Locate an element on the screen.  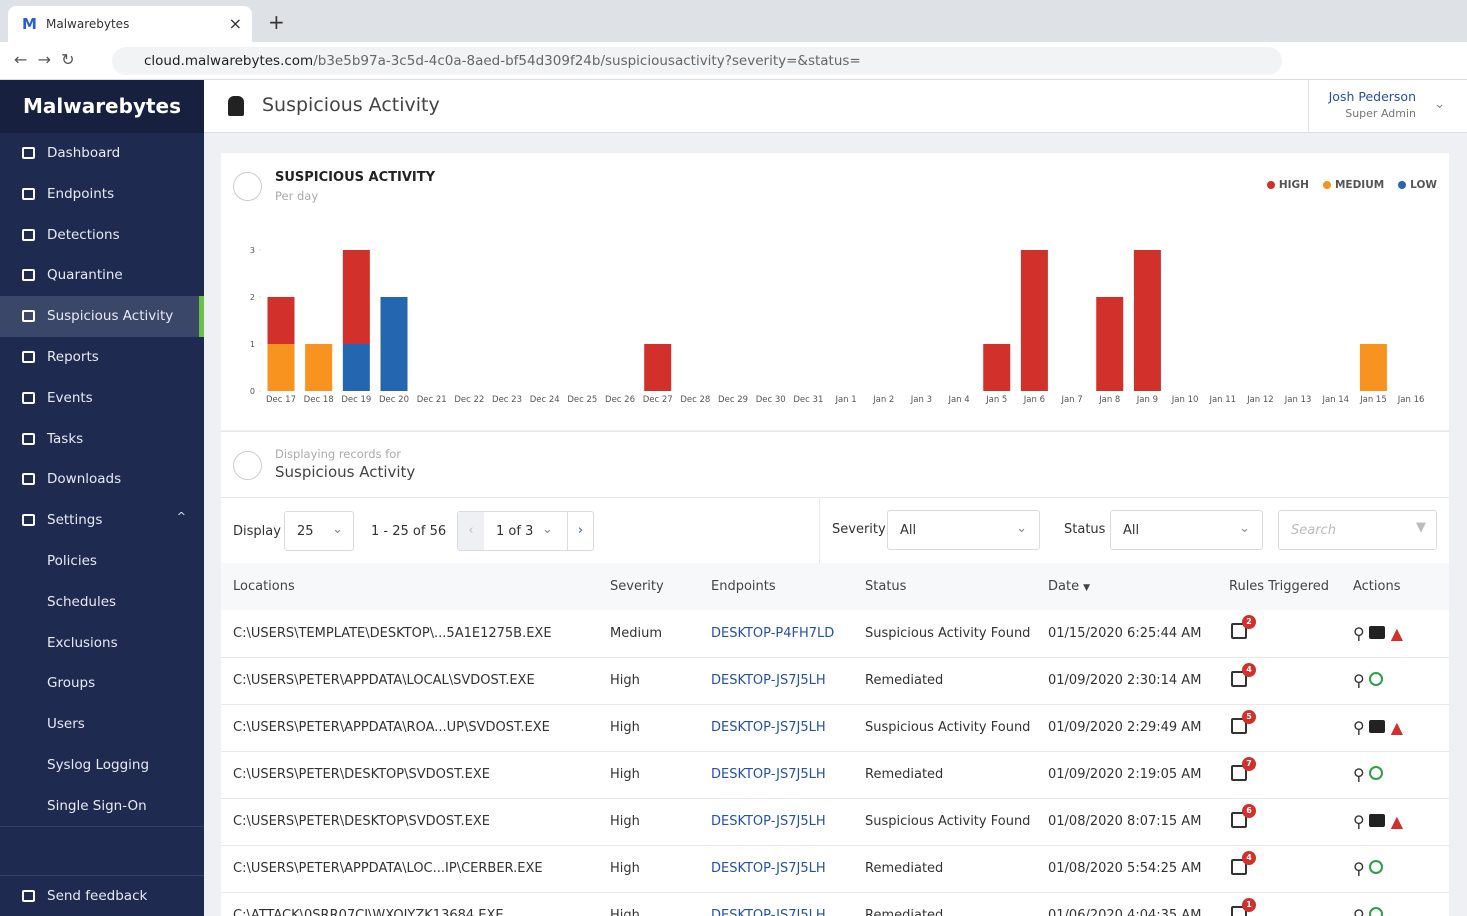
sub-nav-item: Users is located at coordinates (102, 724).